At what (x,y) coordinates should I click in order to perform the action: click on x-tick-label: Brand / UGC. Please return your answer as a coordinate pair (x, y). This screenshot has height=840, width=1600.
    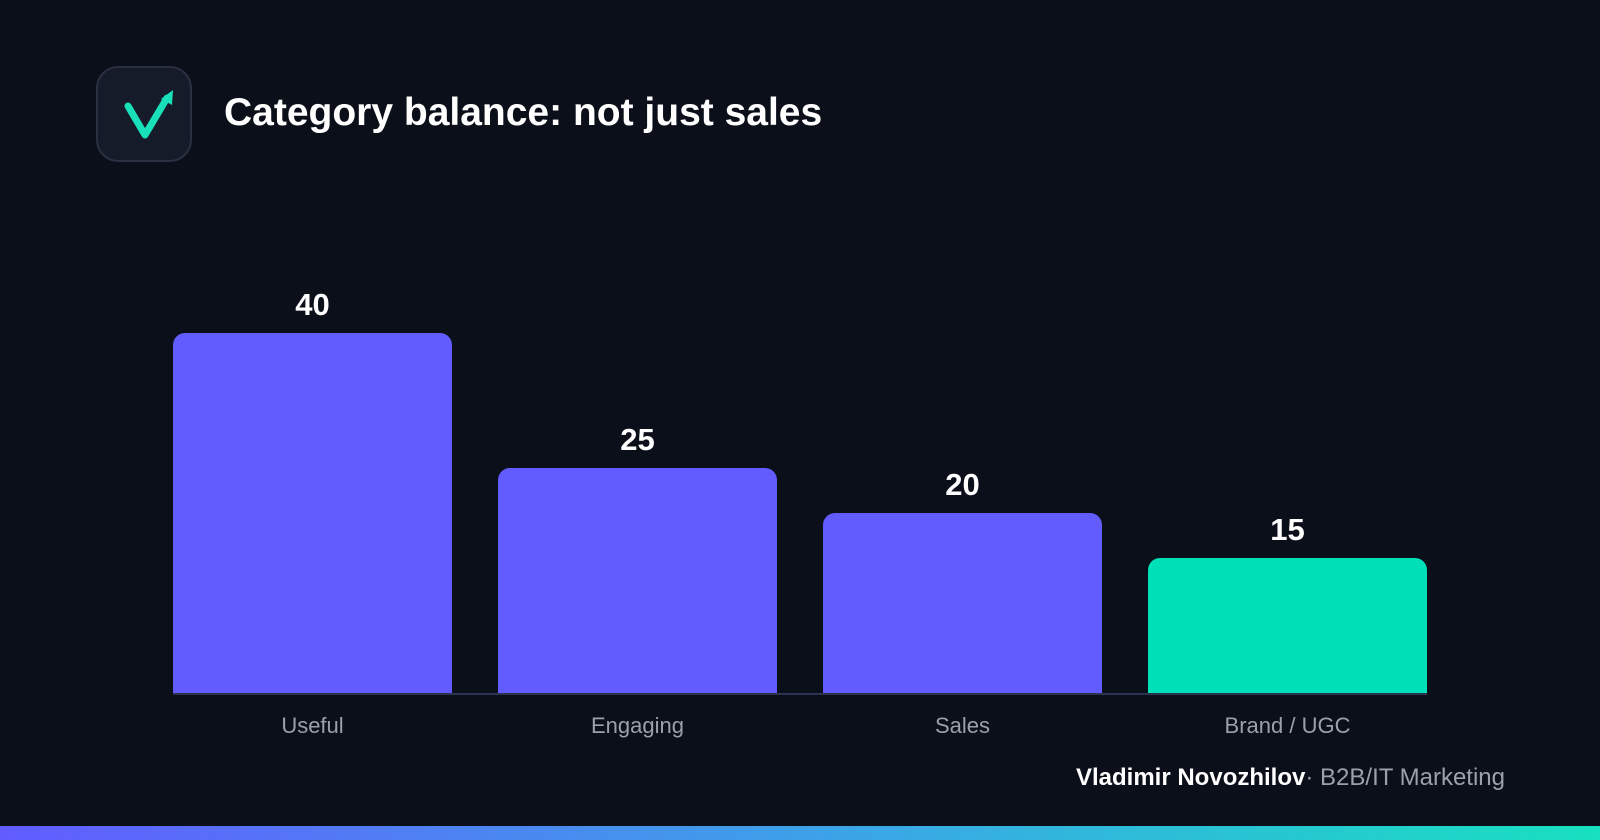
    Looking at the image, I should click on (1288, 725).